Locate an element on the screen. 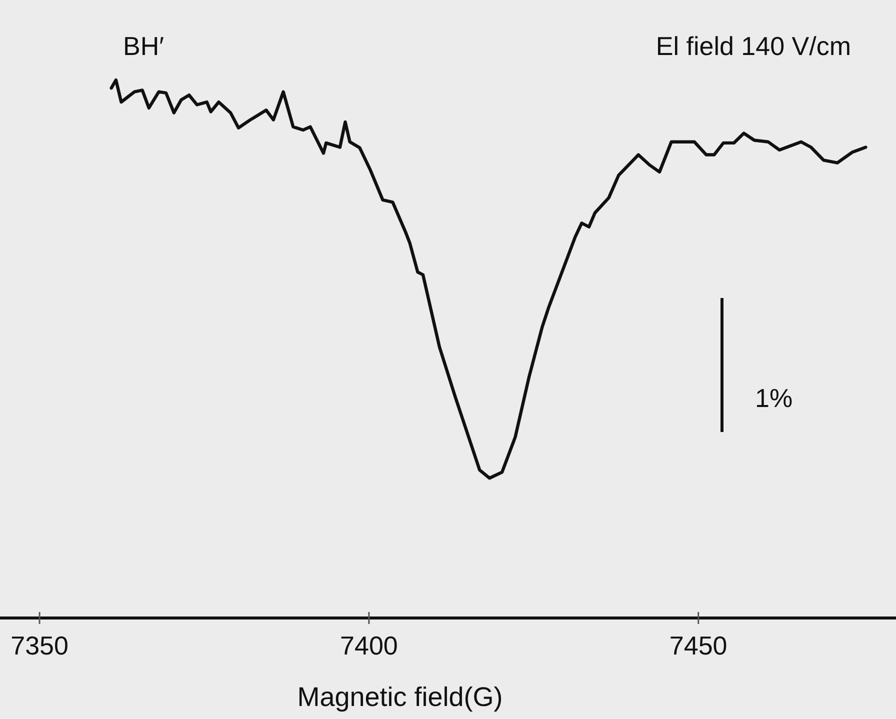 Image resolution: width=896 pixels, height=719 pixels. text: BH′ is located at coordinates (143, 46).